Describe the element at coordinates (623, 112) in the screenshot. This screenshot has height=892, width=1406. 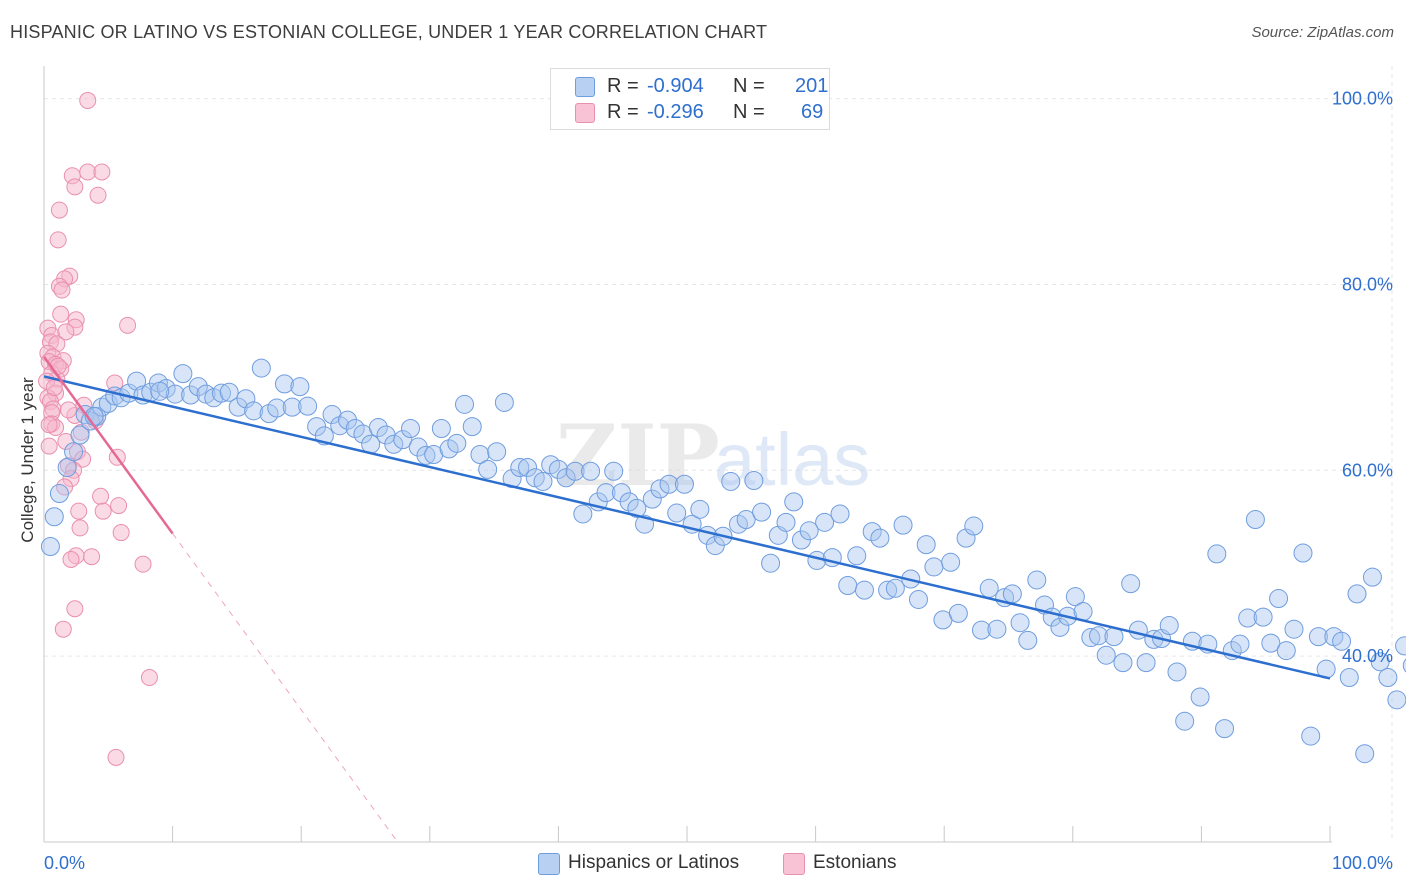
I see `legend-r-label: R =` at that location.